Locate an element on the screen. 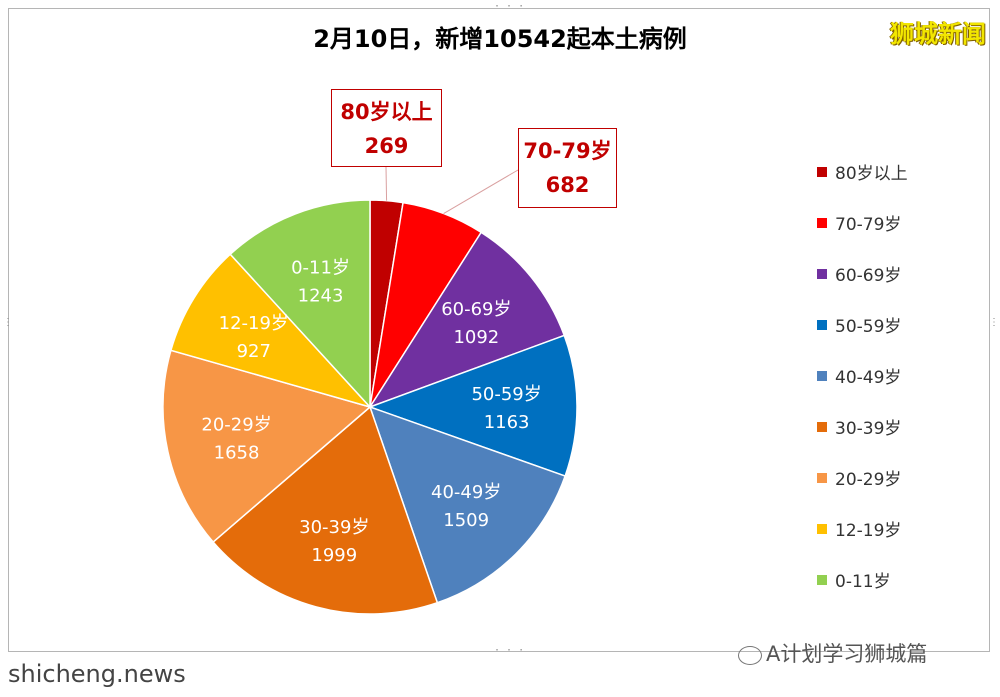 The image size is (1000, 697). legend-item-7: 12-19岁 is located at coordinates (902, 528).